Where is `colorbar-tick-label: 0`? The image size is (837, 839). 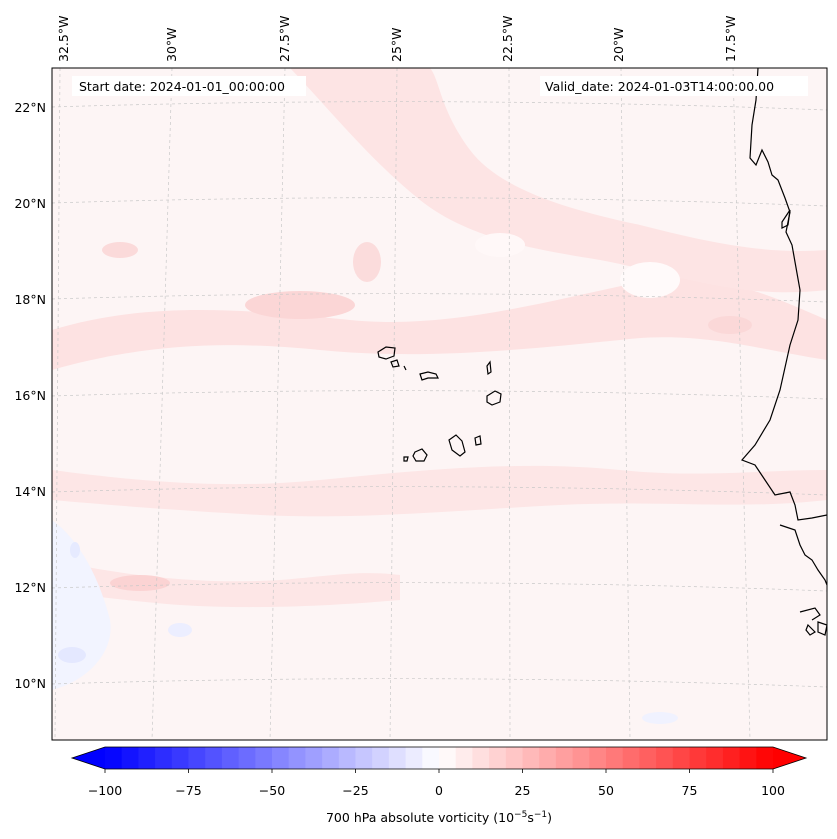 colorbar-tick-label: 0 is located at coordinates (439, 790).